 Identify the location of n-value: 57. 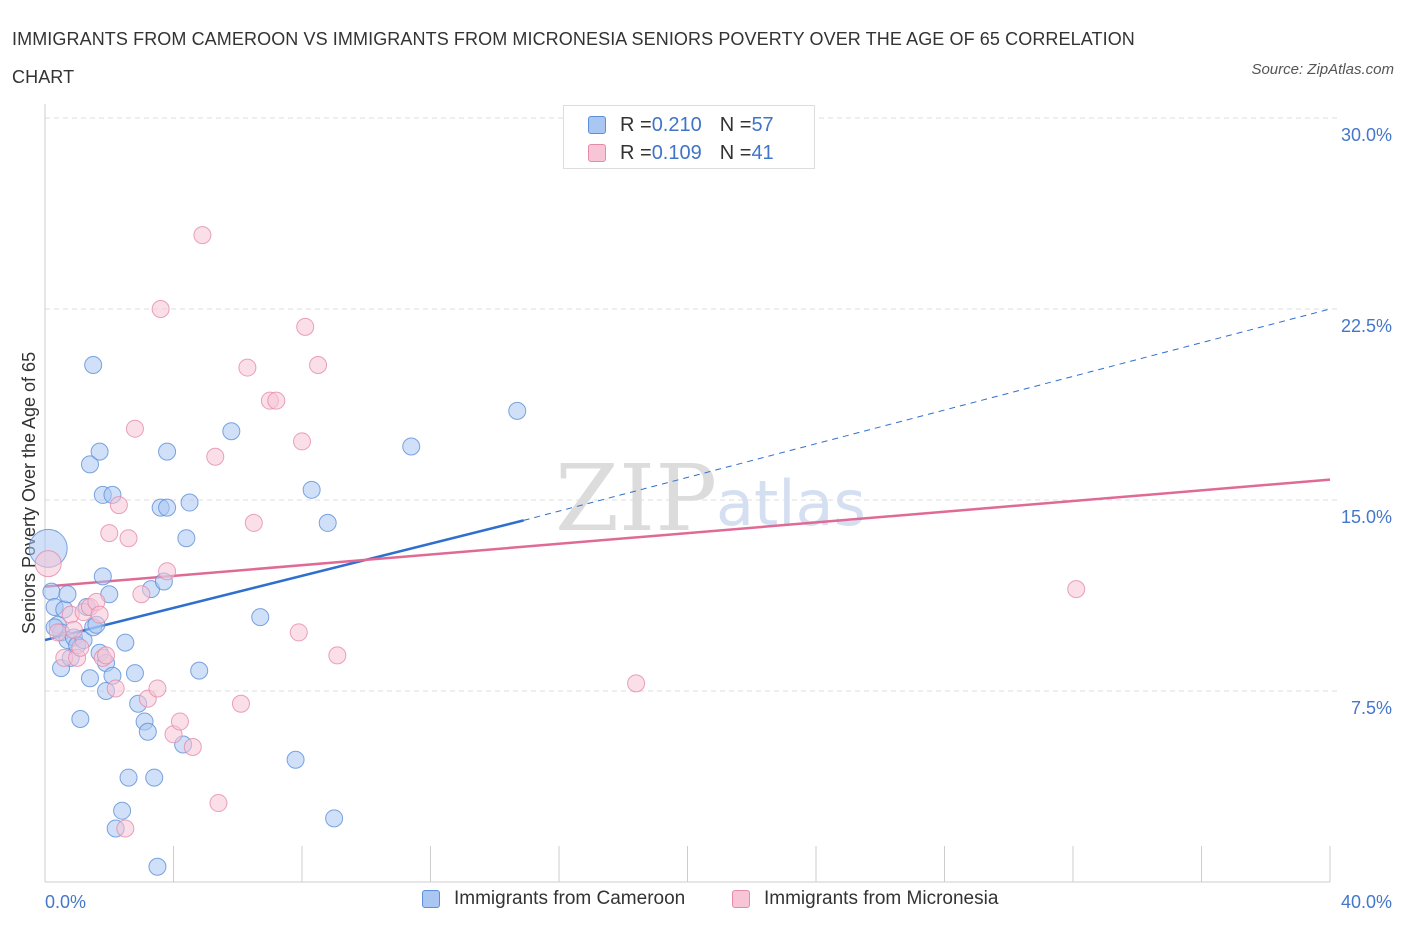
(762, 124).